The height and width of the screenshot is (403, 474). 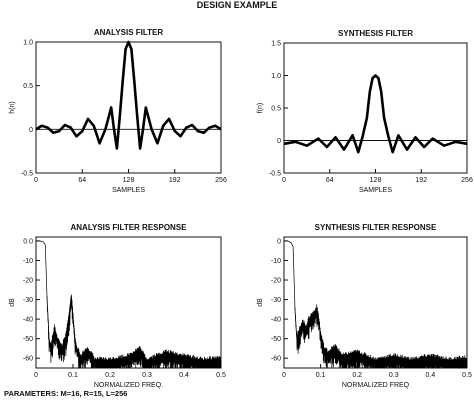 What do you see at coordinates (28, 86) in the screenshot?
I see `analysis-filter-ytick-label: 0.5` at bounding box center [28, 86].